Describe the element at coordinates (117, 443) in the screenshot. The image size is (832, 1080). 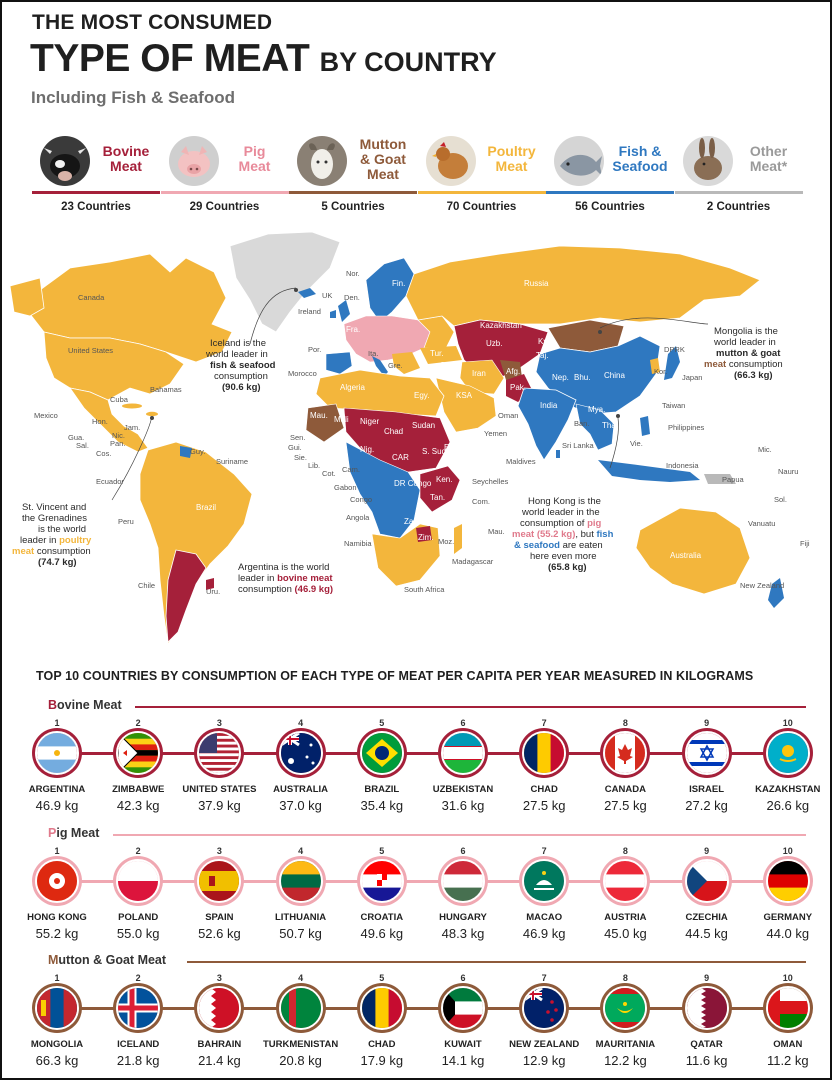
I see `label-pan: Pan.` at that location.